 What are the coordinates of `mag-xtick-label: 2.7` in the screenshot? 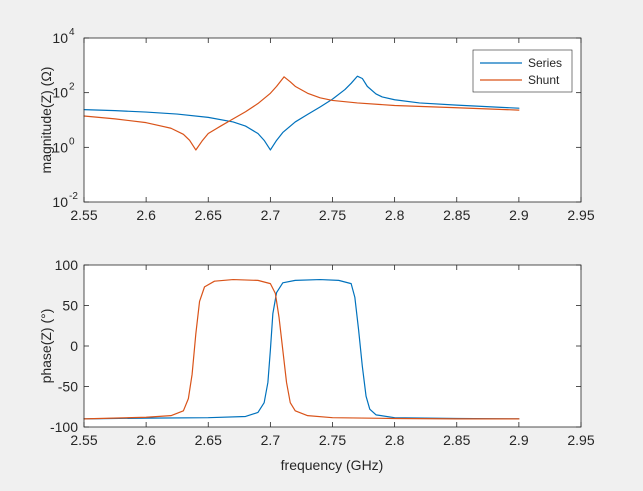 It's located at (271, 215).